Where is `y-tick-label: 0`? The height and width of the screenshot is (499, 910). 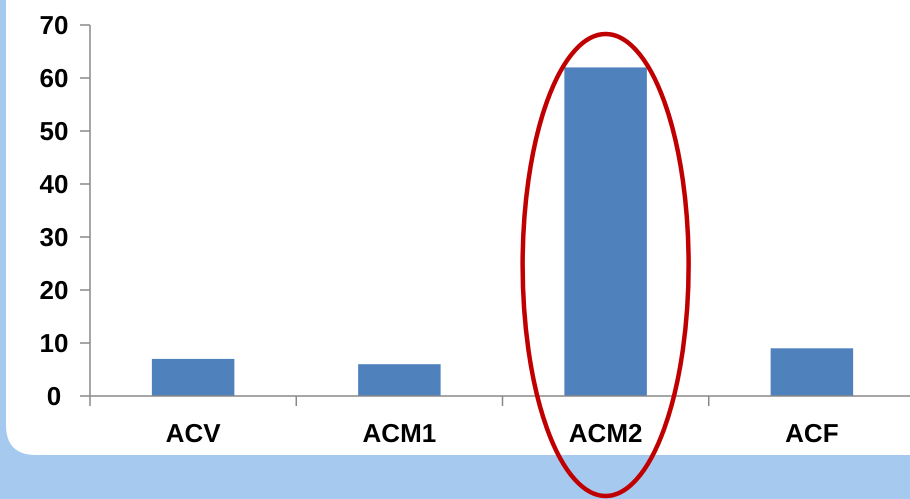 y-tick-label: 0 is located at coordinates (54, 396).